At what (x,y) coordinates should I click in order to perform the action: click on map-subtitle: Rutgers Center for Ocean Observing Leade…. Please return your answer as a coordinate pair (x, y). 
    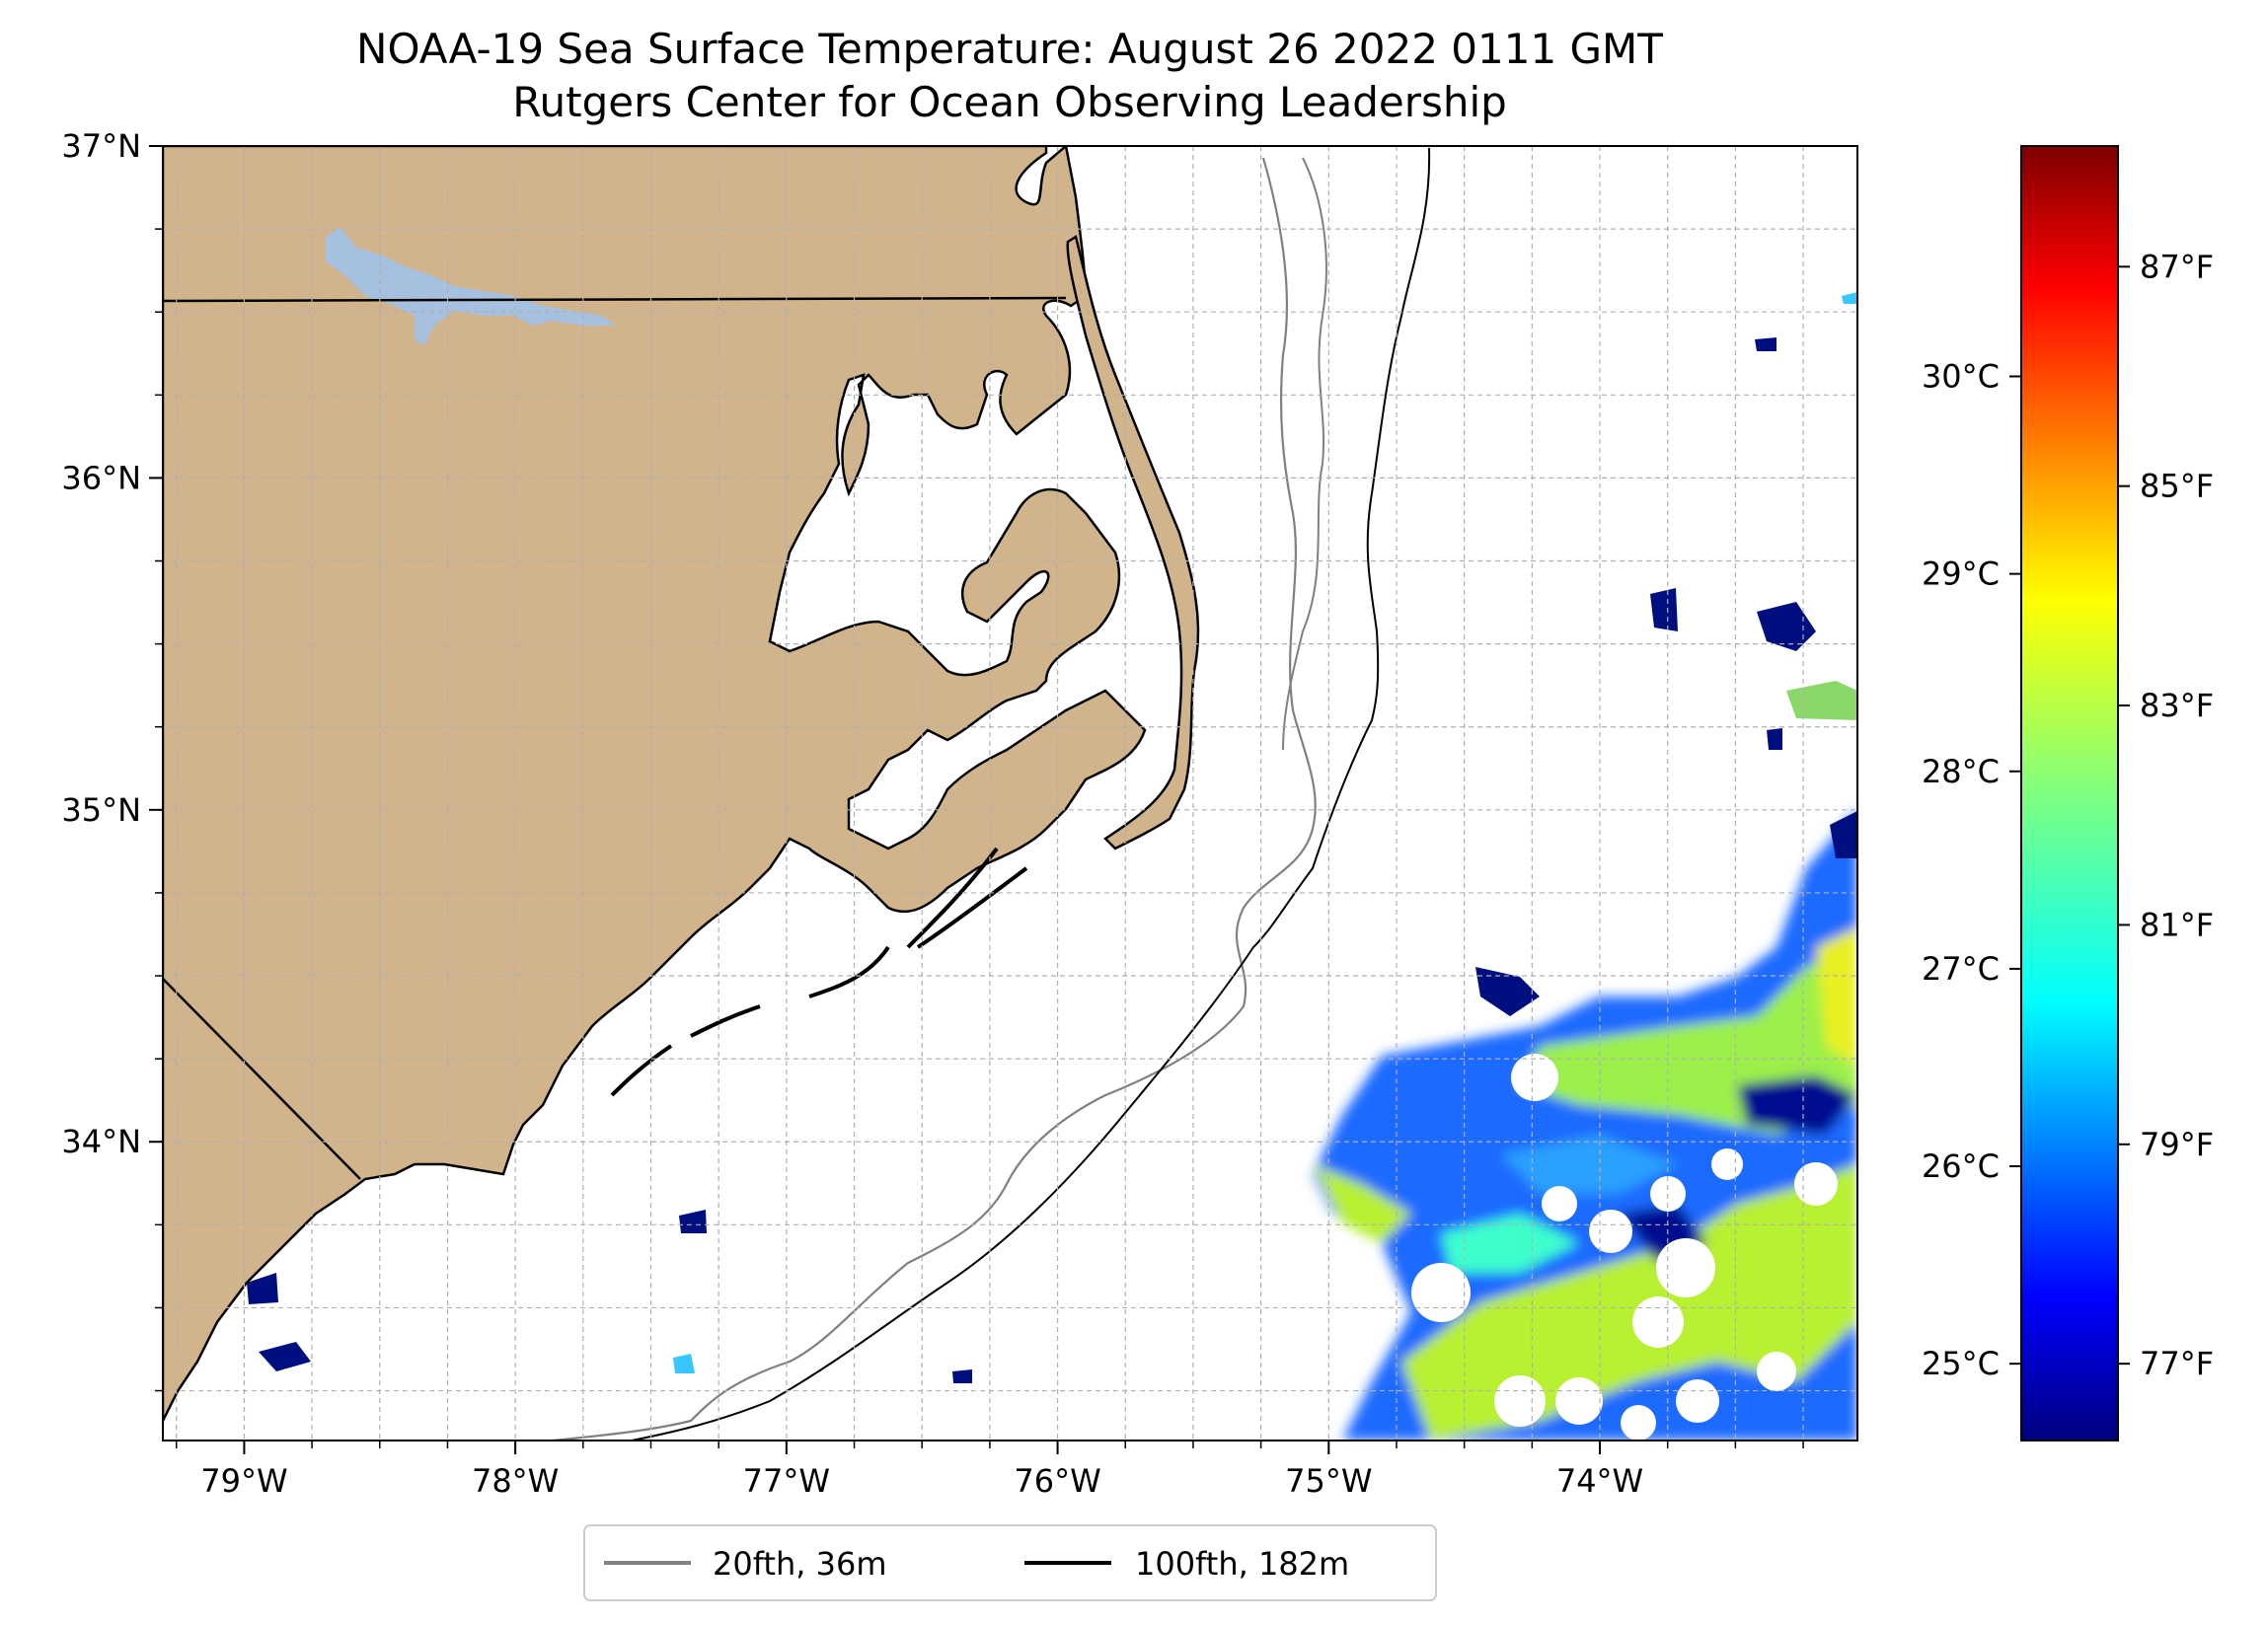
    Looking at the image, I should click on (1009, 102).